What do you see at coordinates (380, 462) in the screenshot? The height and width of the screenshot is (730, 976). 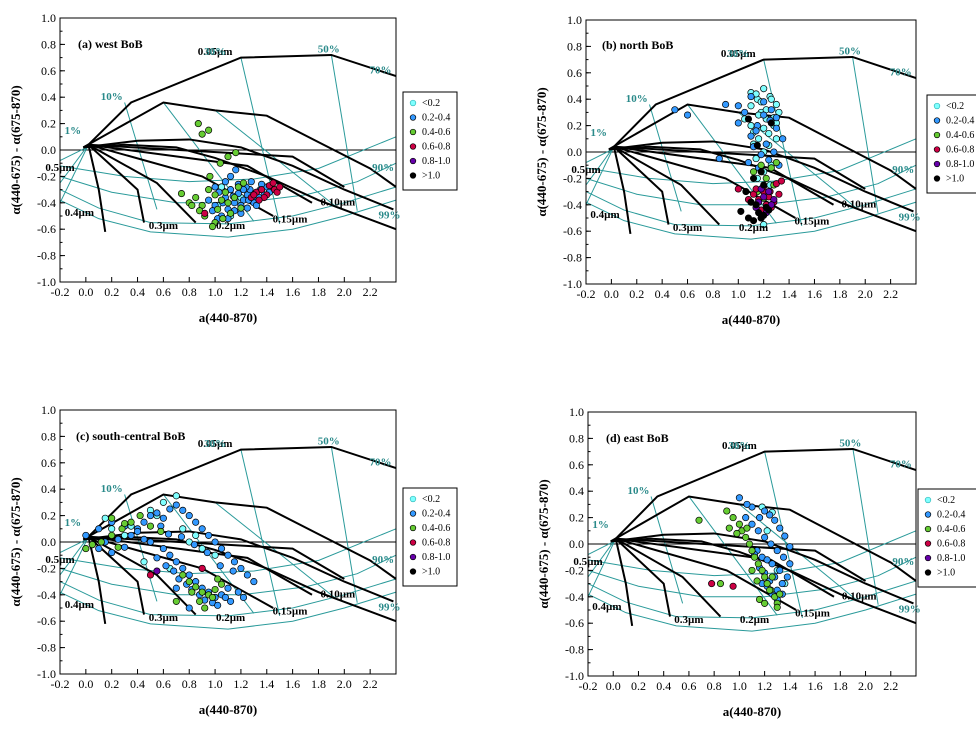 I see `fraction-label: 70%` at bounding box center [380, 462].